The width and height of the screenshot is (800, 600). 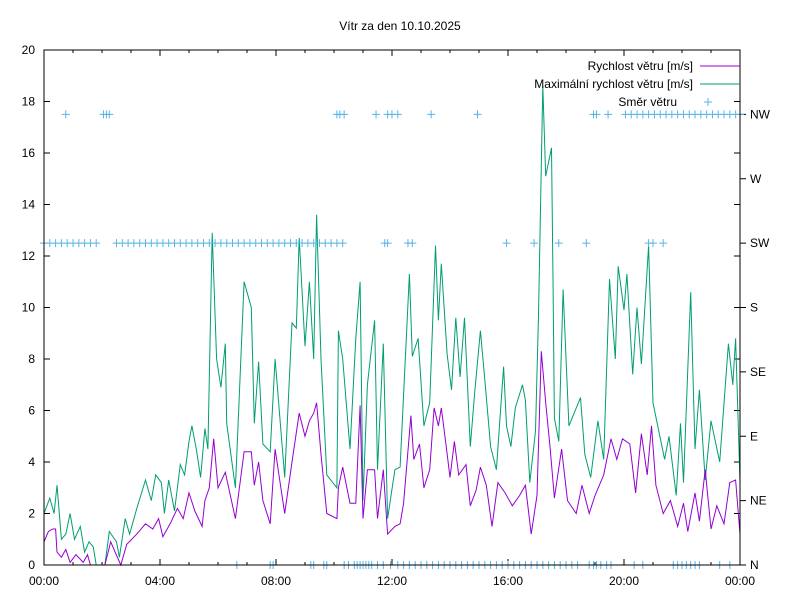 What do you see at coordinates (29, 102) in the screenshot?
I see `y-tick-label: 18` at bounding box center [29, 102].